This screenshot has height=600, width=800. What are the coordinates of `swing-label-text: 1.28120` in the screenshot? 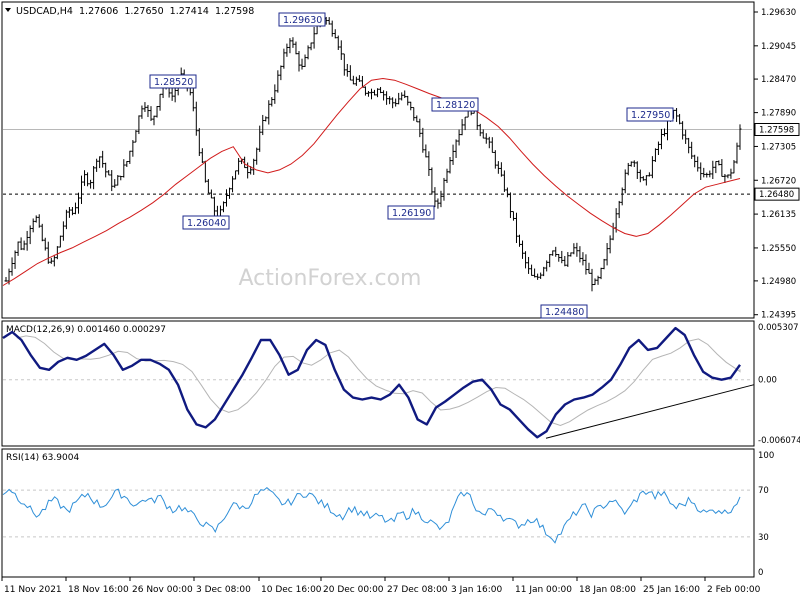 It's located at (455, 105).